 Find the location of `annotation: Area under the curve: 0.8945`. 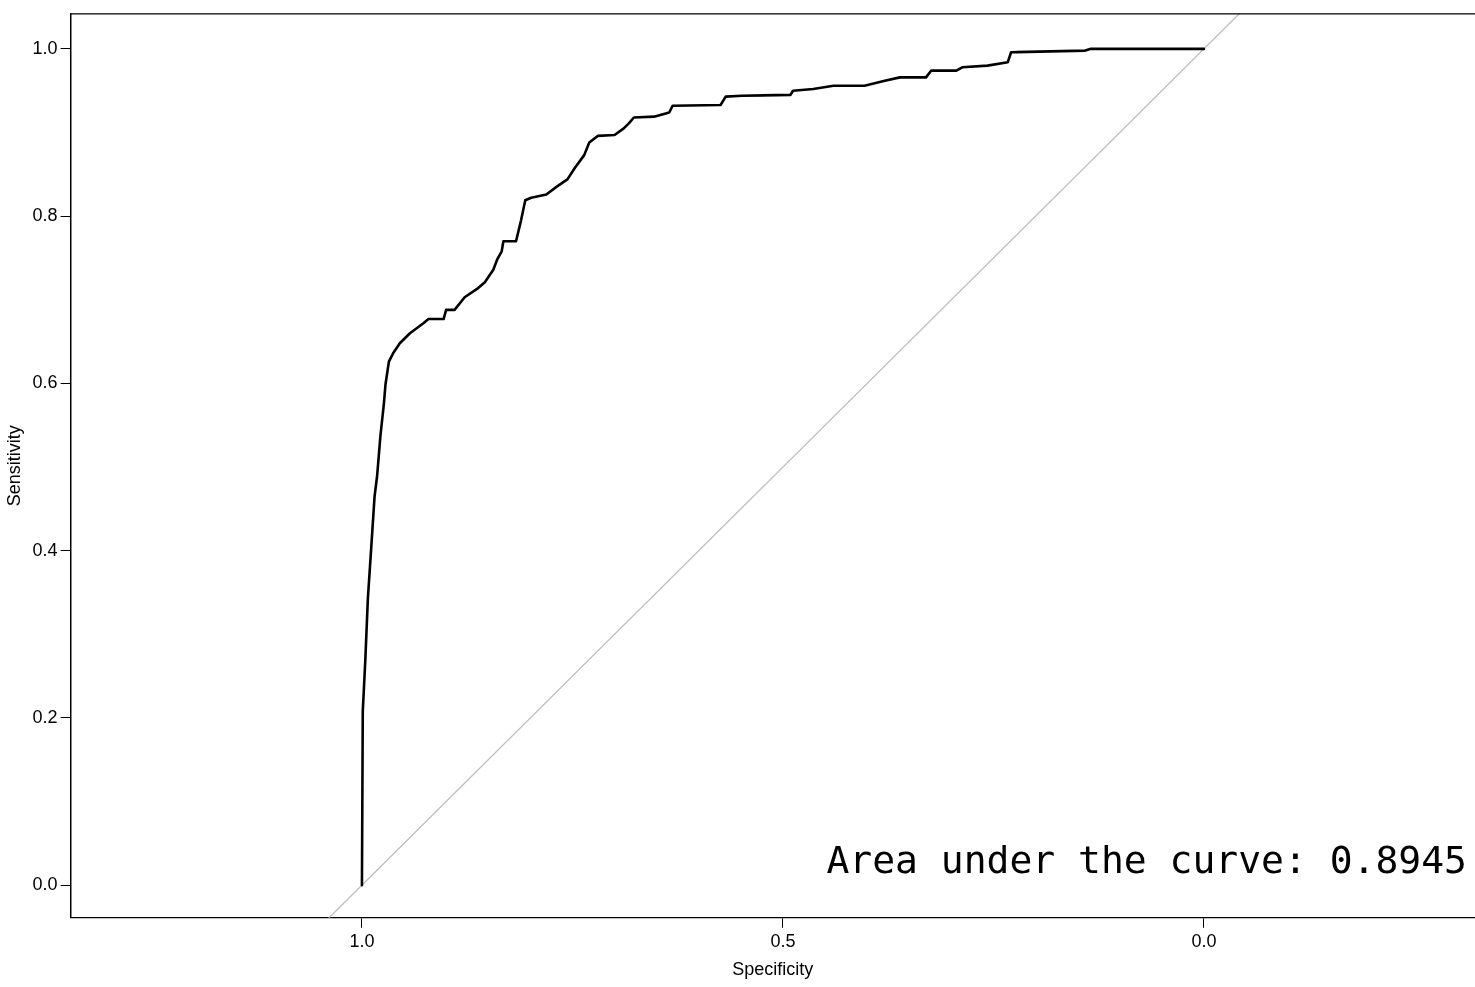

annotation: Area under the curve: 0.8945 is located at coordinates (1146, 859).